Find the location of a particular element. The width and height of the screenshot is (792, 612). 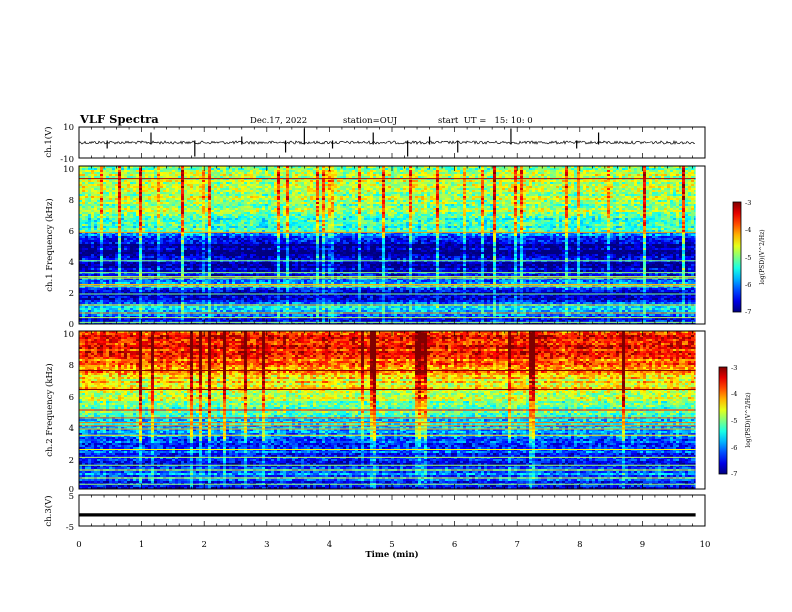

recording-date: Dec.17, 2022 is located at coordinates (278, 121).